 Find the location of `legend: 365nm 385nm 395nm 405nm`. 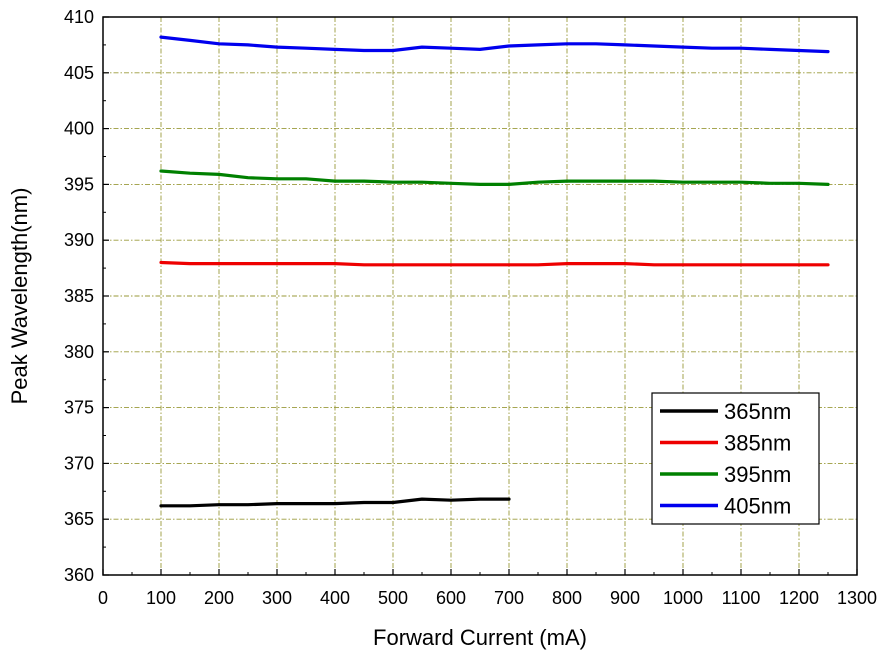

legend: 365nm 385nm 395nm 405nm is located at coordinates (735, 458).